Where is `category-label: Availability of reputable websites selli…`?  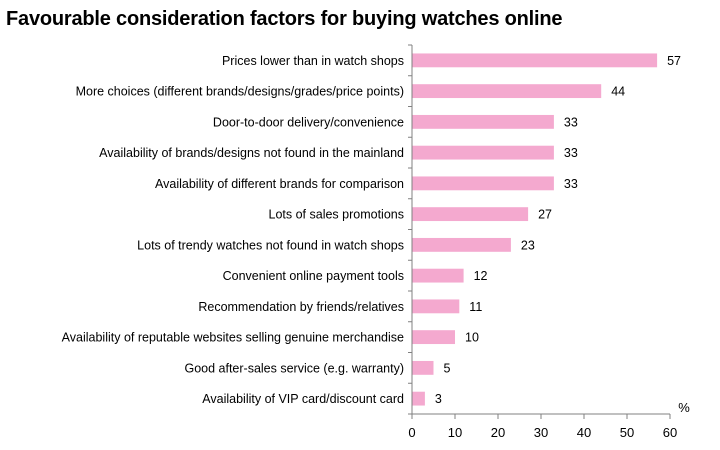 category-label: Availability of reputable websites selli… is located at coordinates (233, 338).